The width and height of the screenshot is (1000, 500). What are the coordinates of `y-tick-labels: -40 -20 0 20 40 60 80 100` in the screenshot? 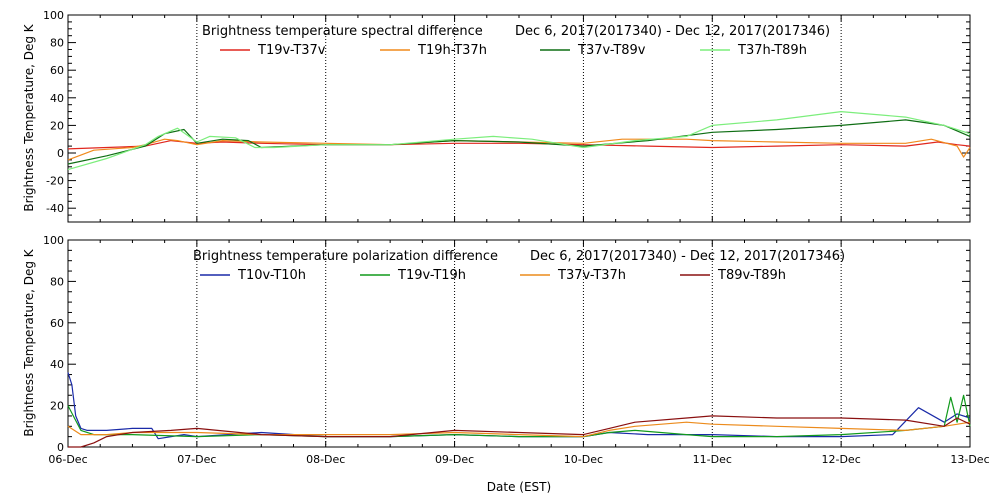 It's located at (53, 112).